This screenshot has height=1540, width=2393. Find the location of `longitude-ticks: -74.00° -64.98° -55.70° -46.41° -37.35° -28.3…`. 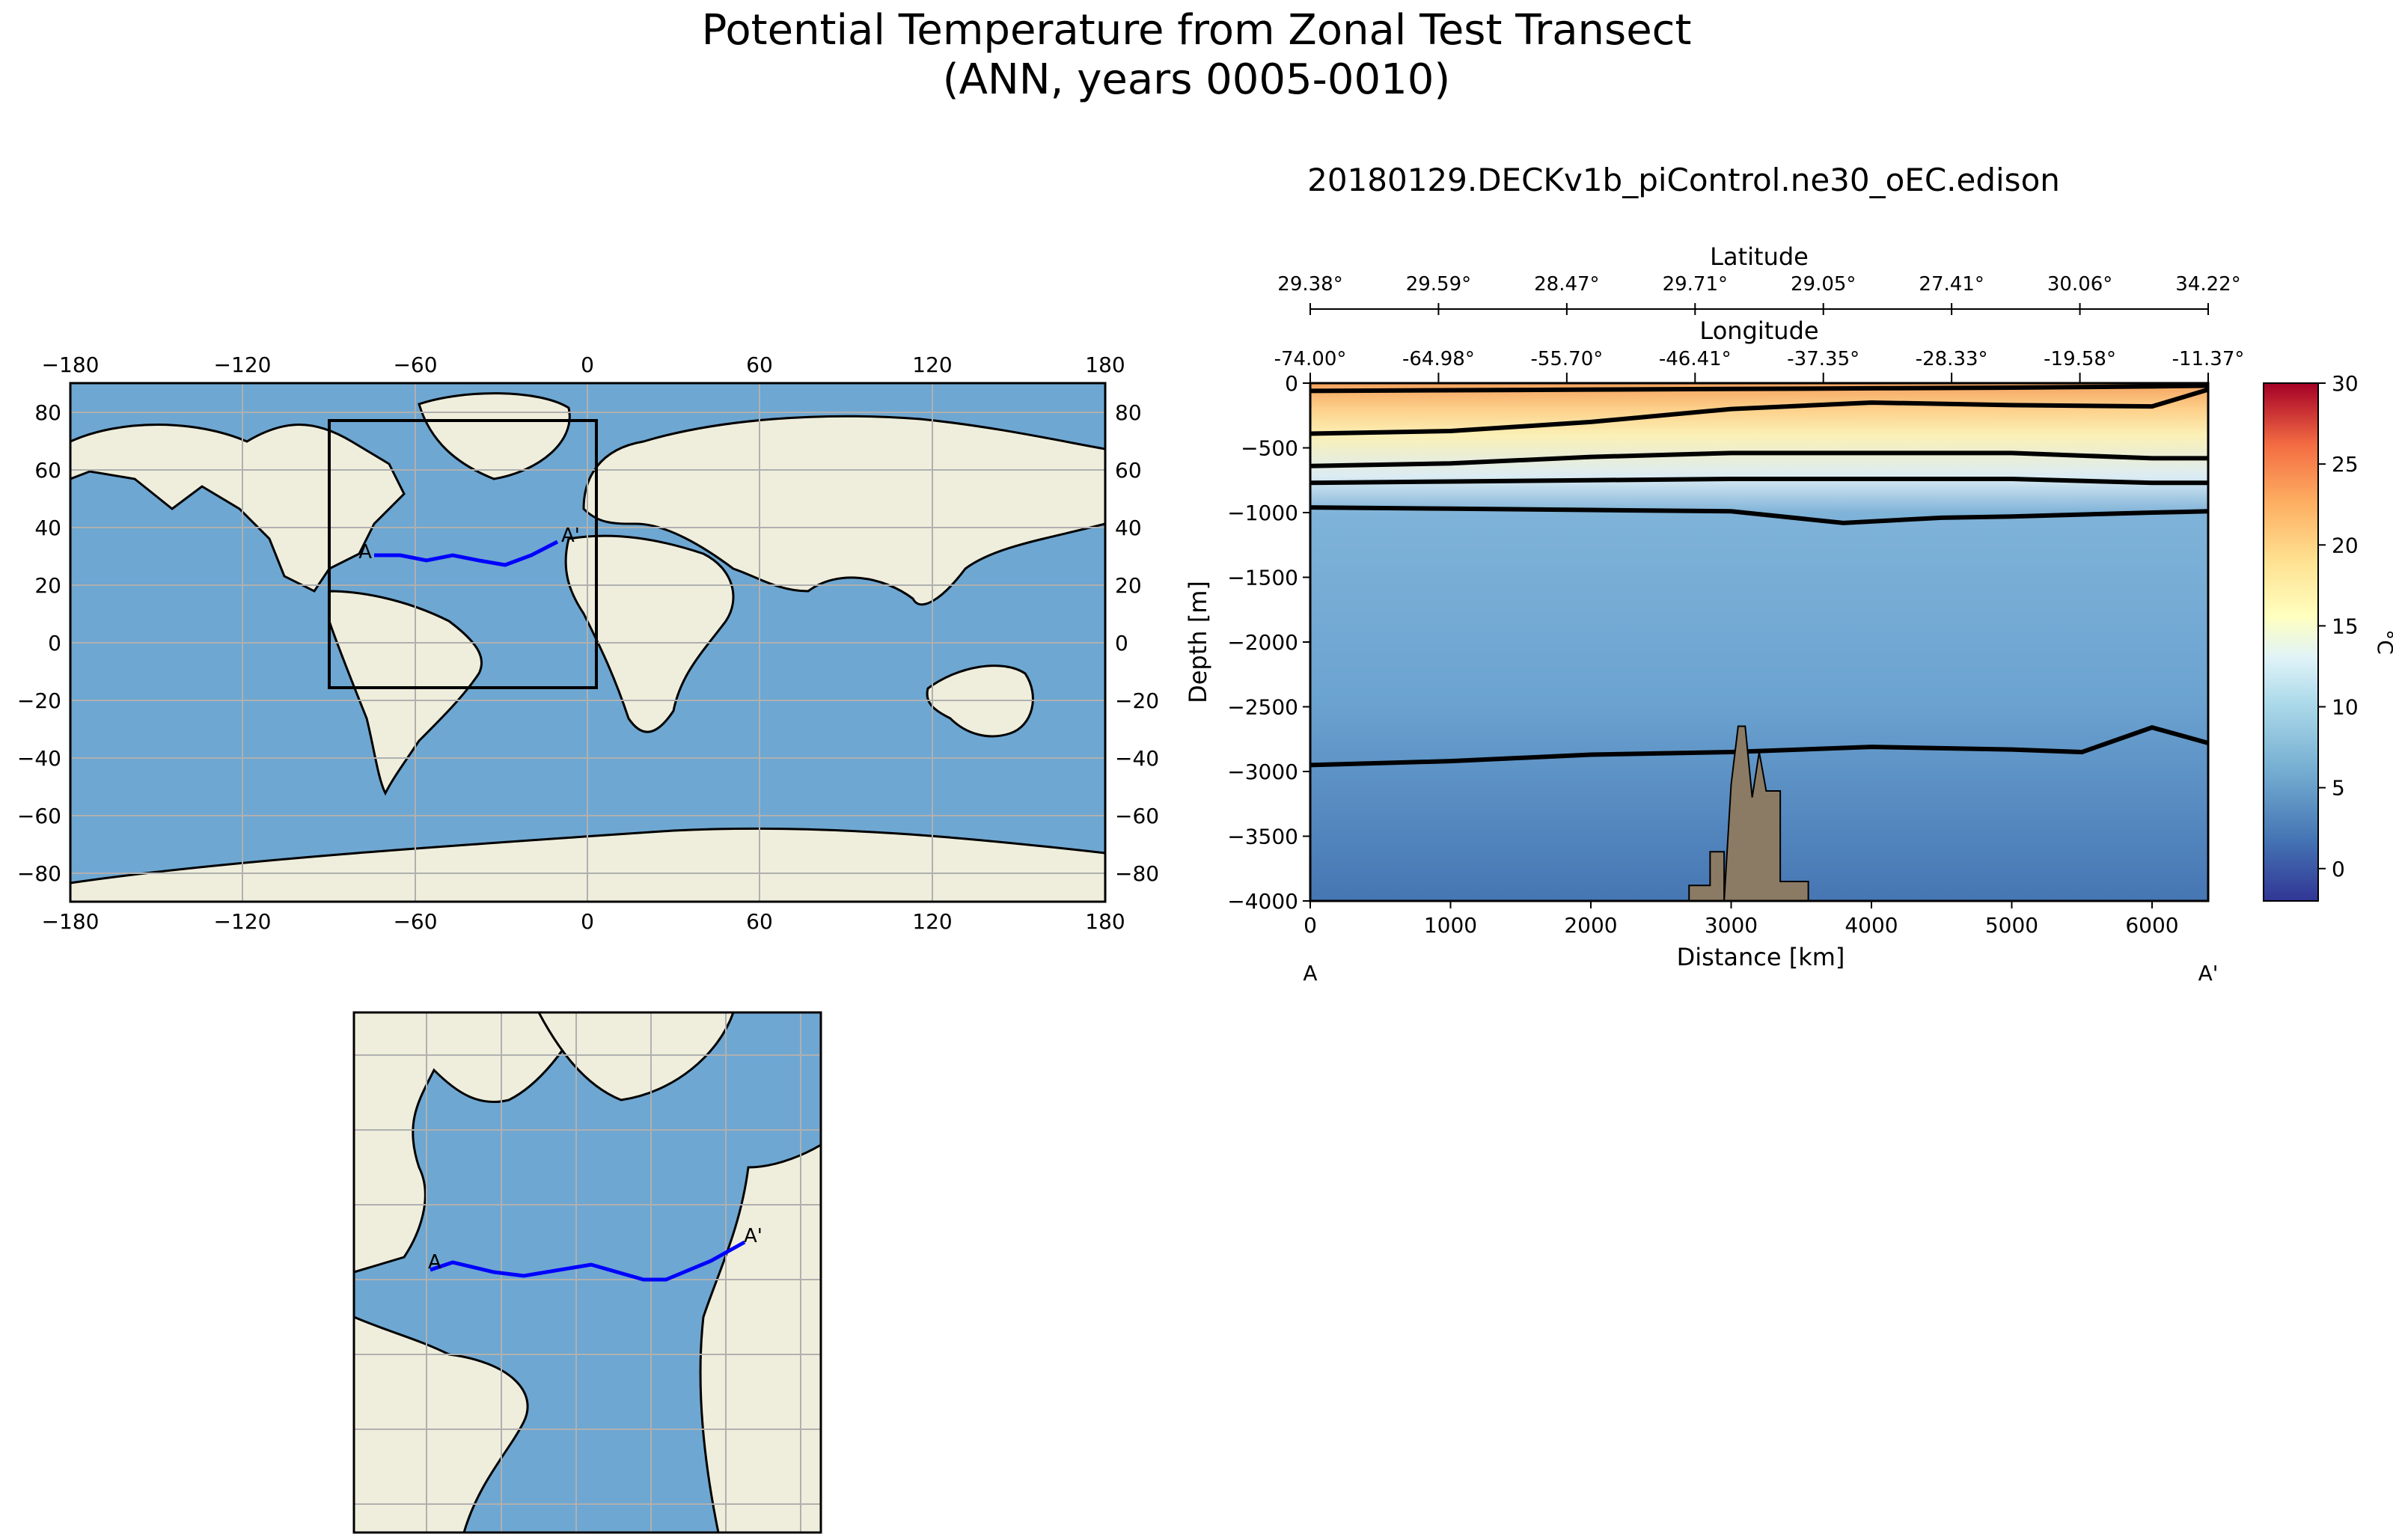

longitude-ticks: -74.00° -64.98° -55.70° -46.41° -37.35° -28.3… is located at coordinates (1759, 365).